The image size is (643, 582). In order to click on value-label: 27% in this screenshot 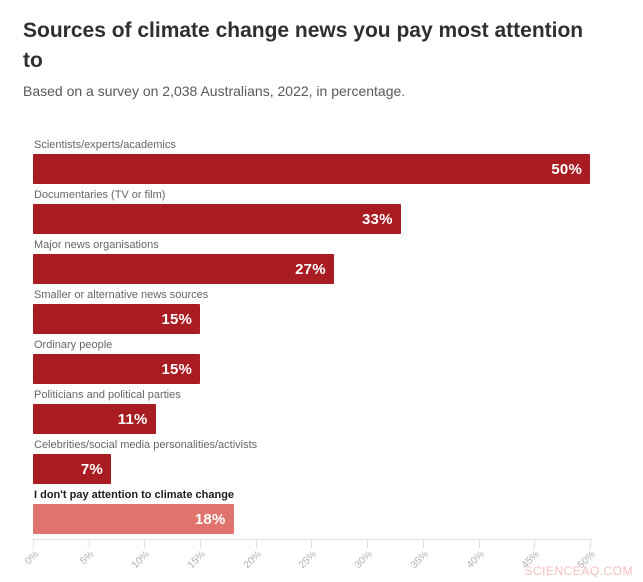, I will do `click(310, 269)`.